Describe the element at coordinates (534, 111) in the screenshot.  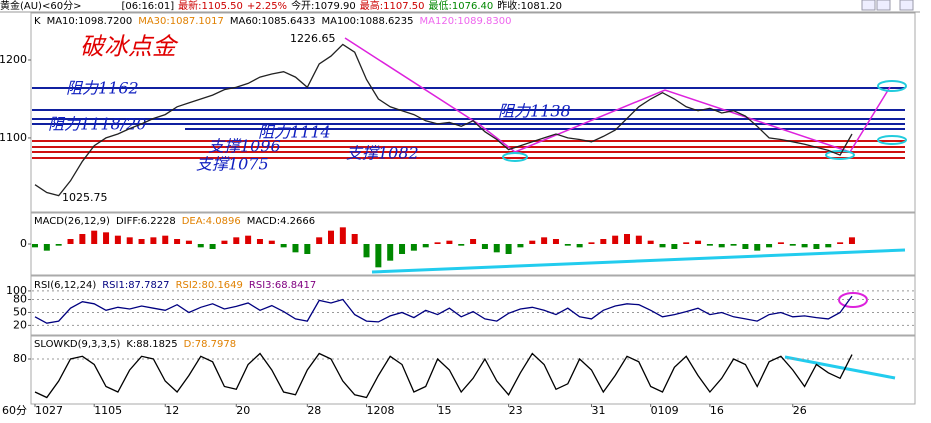
I see `annotation: 阻力1138` at that location.